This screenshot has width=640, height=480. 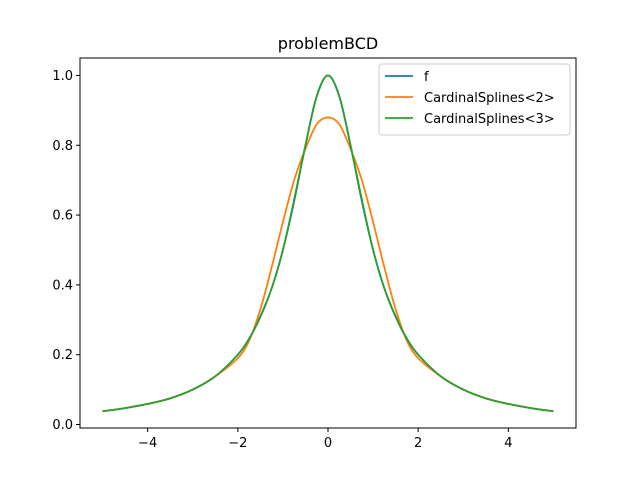 What do you see at coordinates (328, 43) in the screenshot?
I see `chart-title: problemBCD` at bounding box center [328, 43].